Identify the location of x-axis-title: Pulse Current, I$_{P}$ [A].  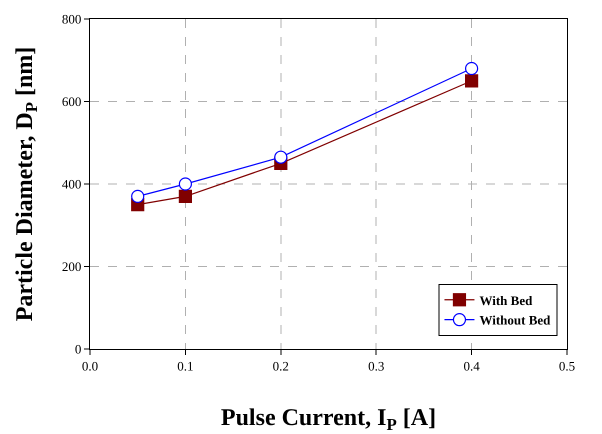
(328, 419).